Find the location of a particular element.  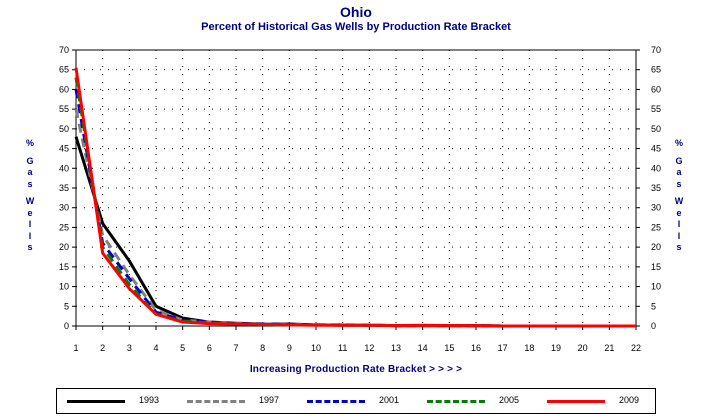

y-tick-label-left: 70 is located at coordinates (64, 50).